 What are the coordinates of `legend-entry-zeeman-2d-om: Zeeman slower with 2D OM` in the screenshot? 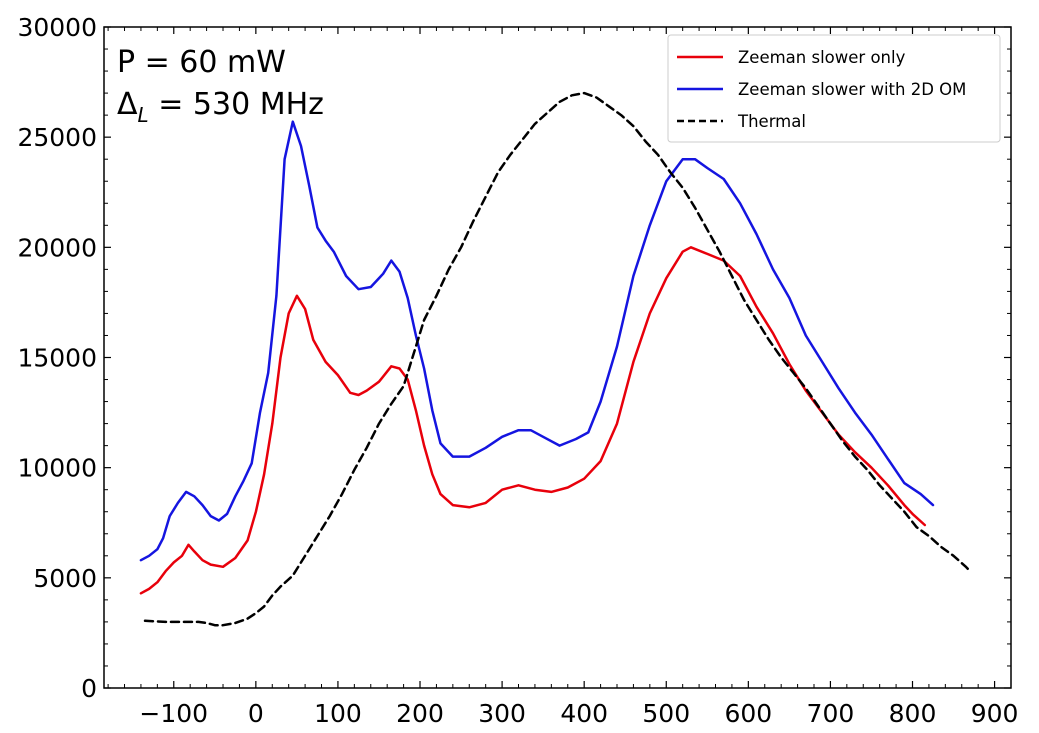 It's located at (821, 89).